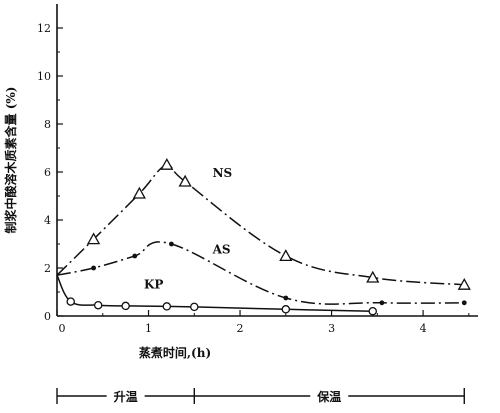 The height and width of the screenshot is (413, 500). What do you see at coordinates (148, 328) in the screenshot?
I see `x-tick-label: 1` at bounding box center [148, 328].